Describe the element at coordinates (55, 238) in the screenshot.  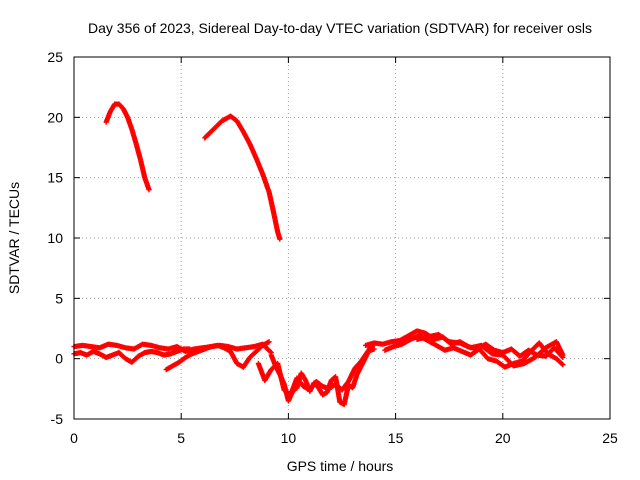
I see `y-tick-label: 10` at that location.